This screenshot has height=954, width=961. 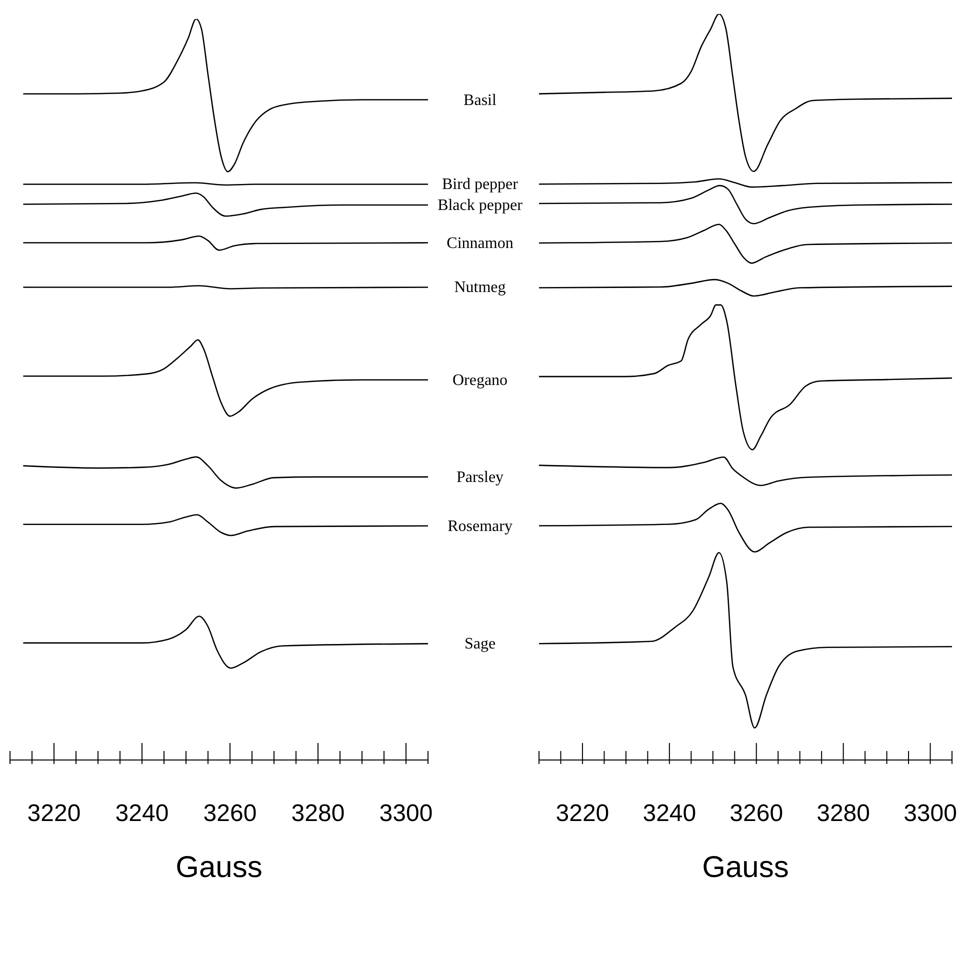 I want to click on series-label: Oregano, so click(x=480, y=380).